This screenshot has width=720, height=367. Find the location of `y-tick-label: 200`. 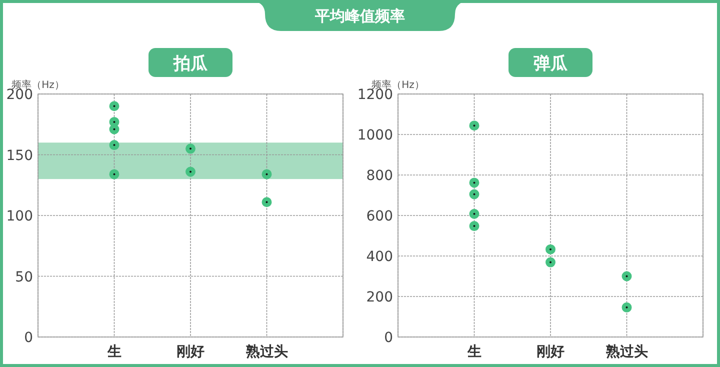

y-tick-label: 200 is located at coordinates (379, 298).